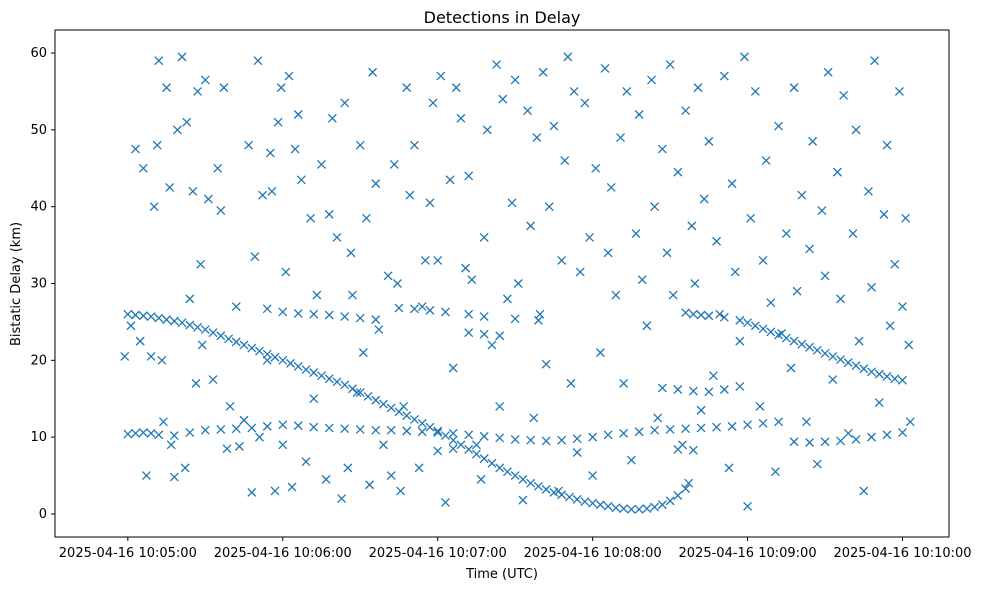  What do you see at coordinates (748, 553) in the screenshot?
I see `x-tick-label: 2025-04-16 10:09:00` at bounding box center [748, 553].